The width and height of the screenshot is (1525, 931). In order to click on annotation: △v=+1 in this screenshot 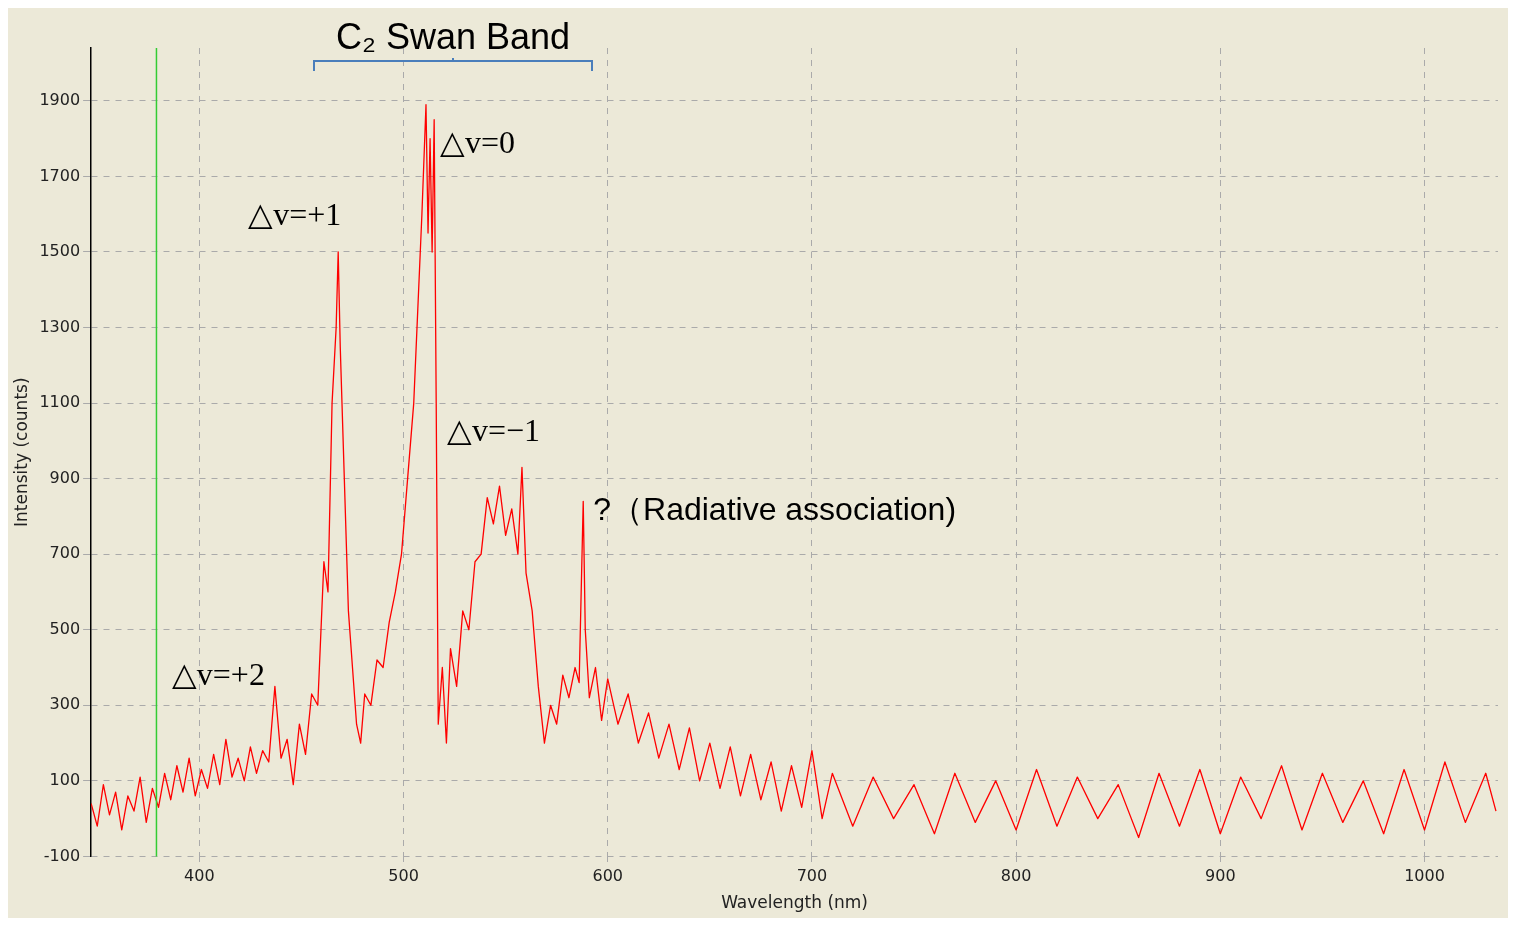, I will do `click(295, 214)`.